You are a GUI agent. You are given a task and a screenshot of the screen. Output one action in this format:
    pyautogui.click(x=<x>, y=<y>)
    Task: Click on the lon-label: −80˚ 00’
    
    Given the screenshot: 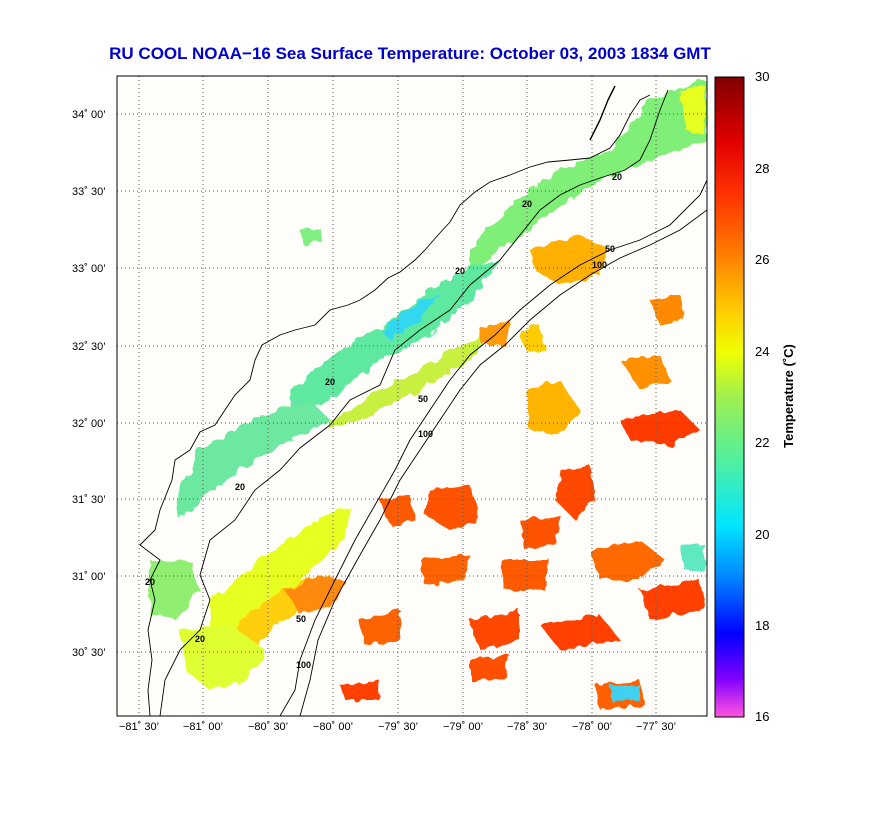 What is the action you would take?
    pyautogui.click(x=333, y=727)
    